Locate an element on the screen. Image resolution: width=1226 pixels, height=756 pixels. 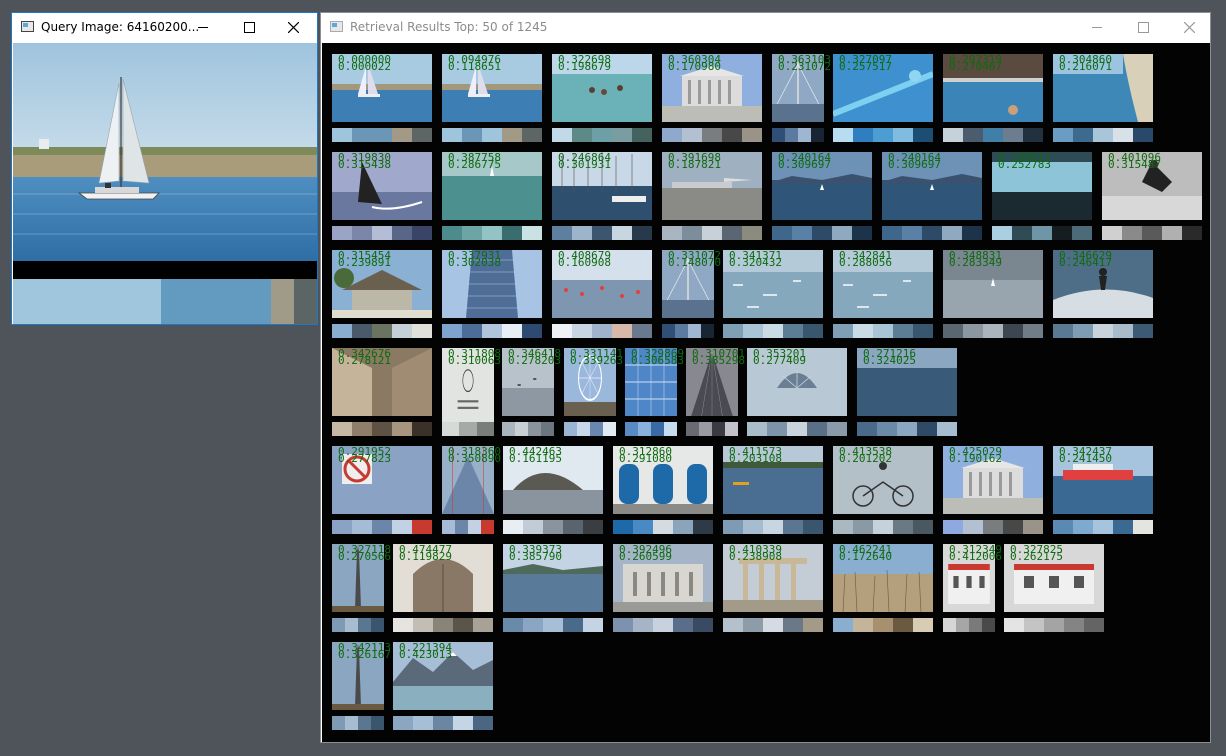
result-thumbnail: 0.327097 0.257517 is located at coordinates (883, 98).